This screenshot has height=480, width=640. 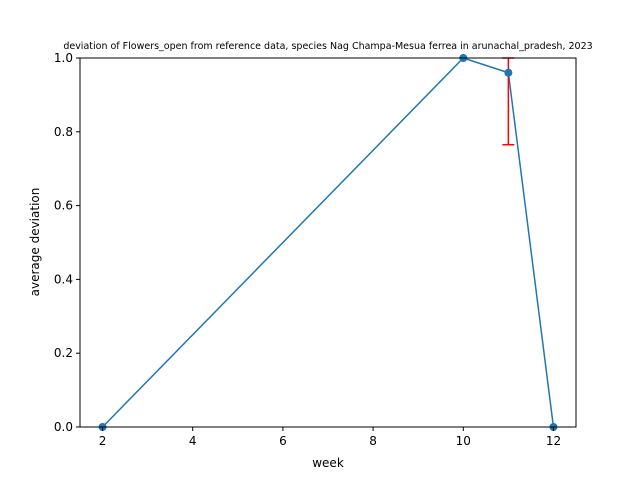 What do you see at coordinates (553, 441) in the screenshot?
I see `x-tick-label: 12` at bounding box center [553, 441].